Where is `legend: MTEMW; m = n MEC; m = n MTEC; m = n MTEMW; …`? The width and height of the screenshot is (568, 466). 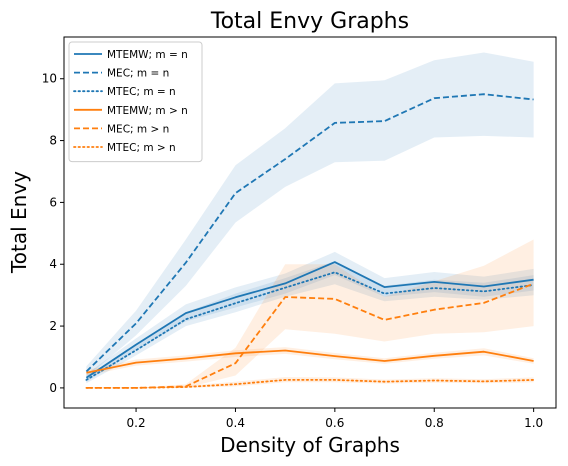 legend: MTEMW; m = n MEC; m = n MTEC; m = n MTEMW; … is located at coordinates (135, 102).